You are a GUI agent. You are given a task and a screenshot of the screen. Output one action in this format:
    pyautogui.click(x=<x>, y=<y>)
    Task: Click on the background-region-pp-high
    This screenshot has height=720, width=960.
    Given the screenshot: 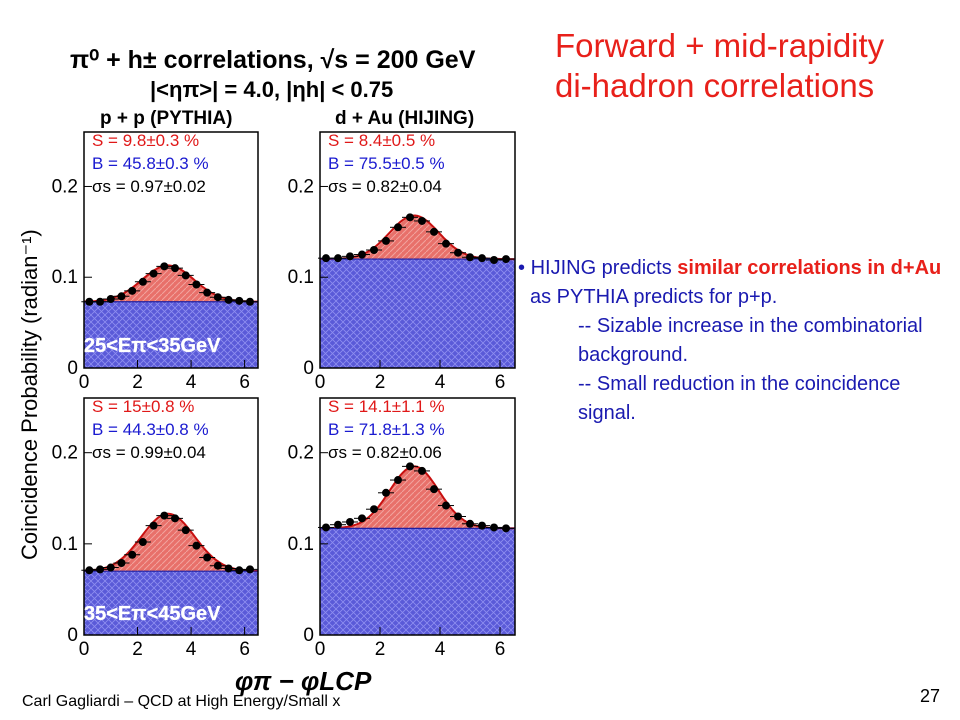 What is the action you would take?
    pyautogui.click(x=171, y=603)
    